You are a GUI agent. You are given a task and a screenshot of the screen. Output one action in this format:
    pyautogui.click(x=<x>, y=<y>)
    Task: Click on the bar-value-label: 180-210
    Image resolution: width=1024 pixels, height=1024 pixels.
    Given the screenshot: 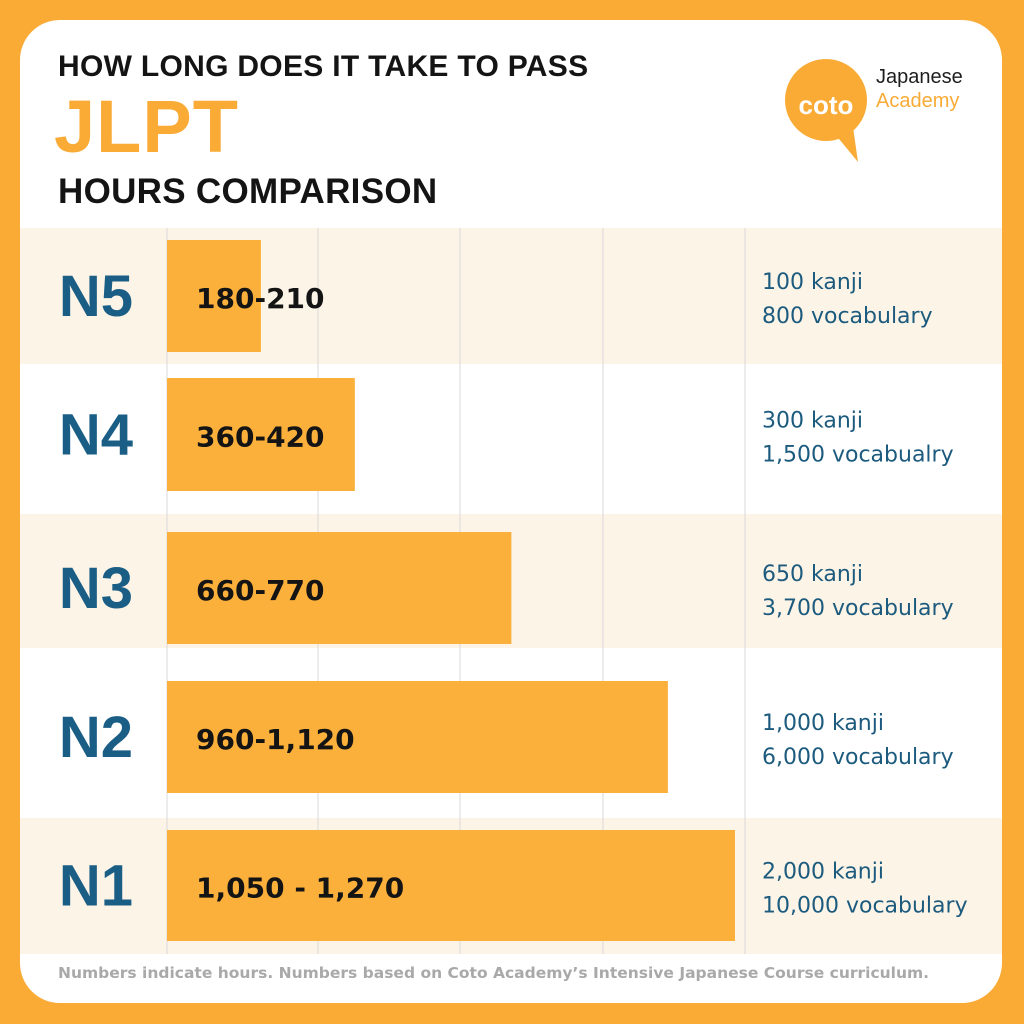 What is the action you would take?
    pyautogui.click(x=260, y=298)
    